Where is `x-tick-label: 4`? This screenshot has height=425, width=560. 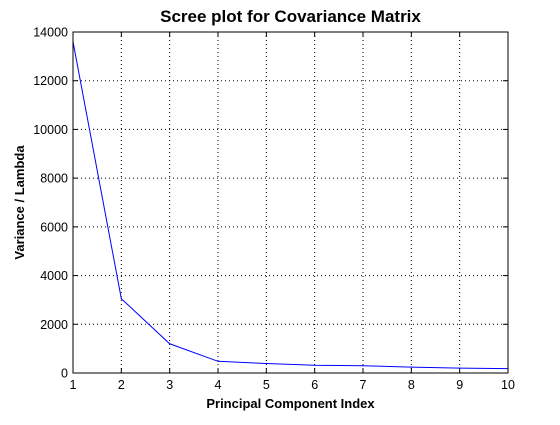 x-tick-label: 4 is located at coordinates (218, 385).